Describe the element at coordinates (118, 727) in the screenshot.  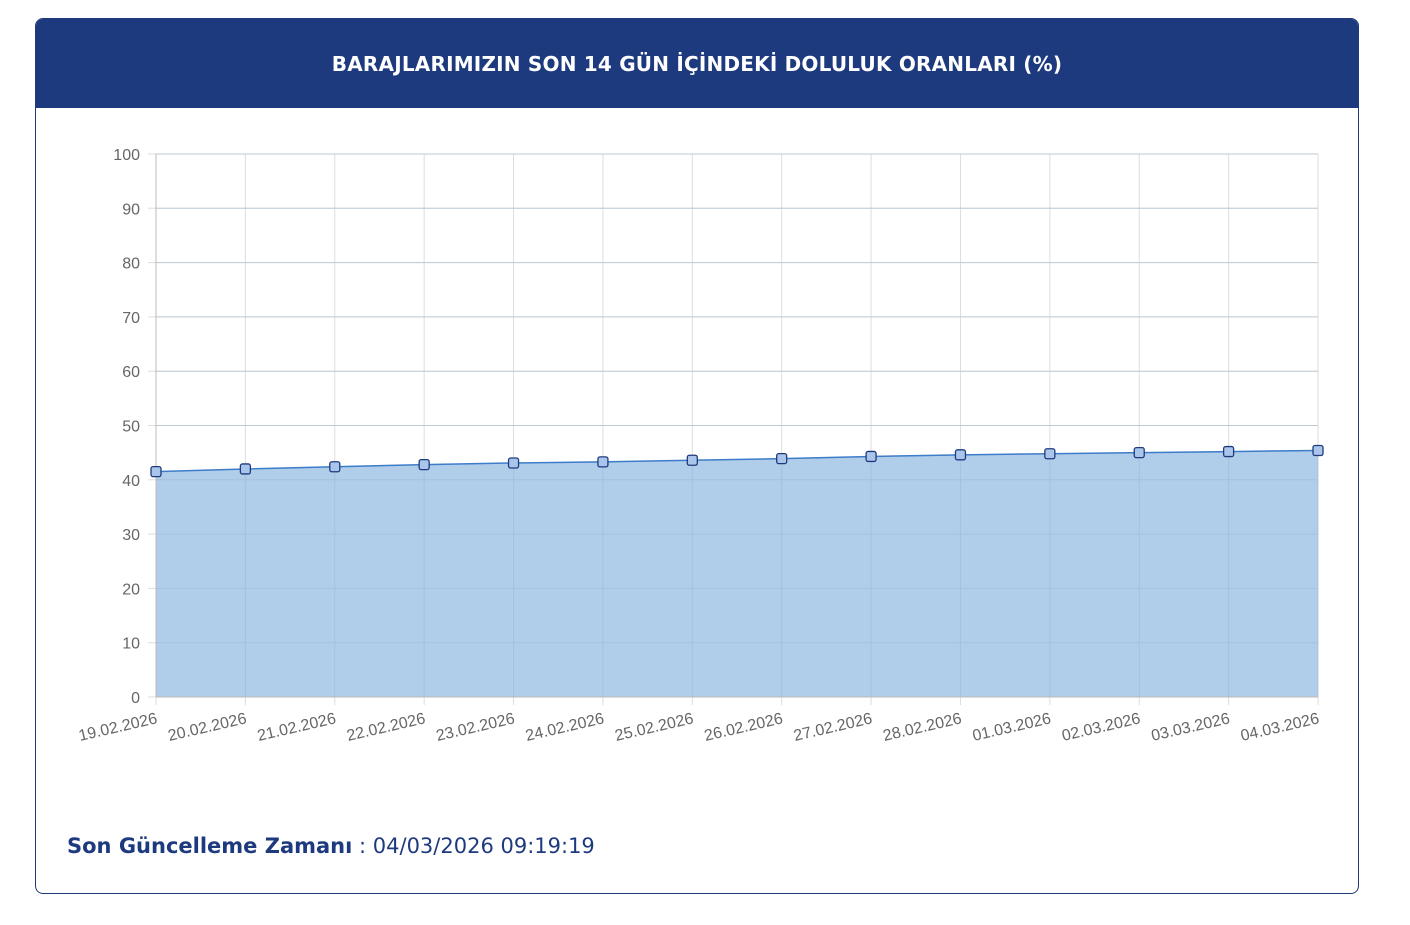
I see `x-tick-label: 19.02.2026` at that location.